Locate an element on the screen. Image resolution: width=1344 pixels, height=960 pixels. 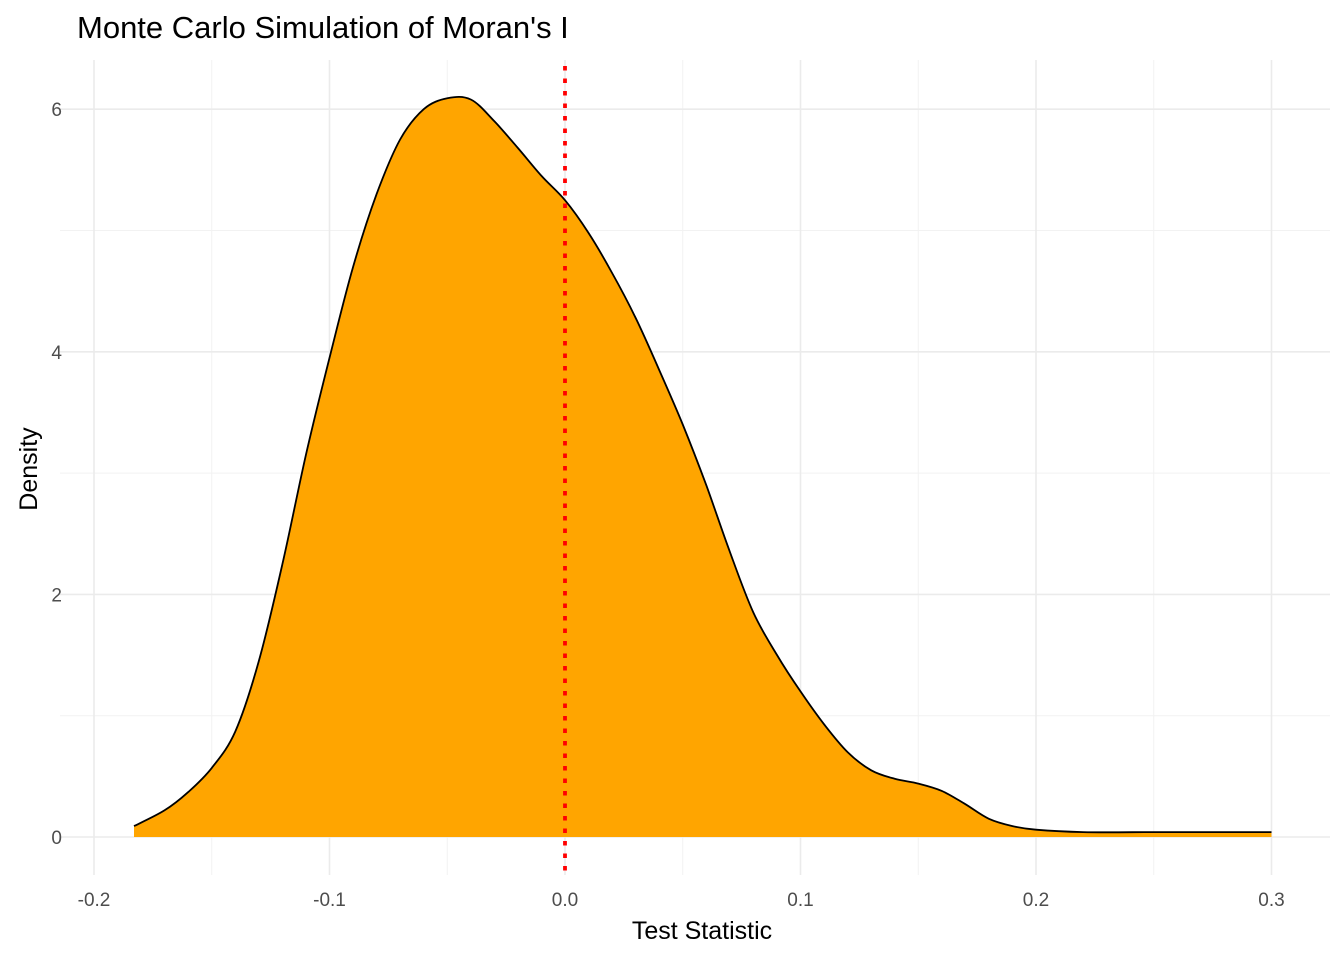
x-tick-label: 0.1 is located at coordinates (800, 900).